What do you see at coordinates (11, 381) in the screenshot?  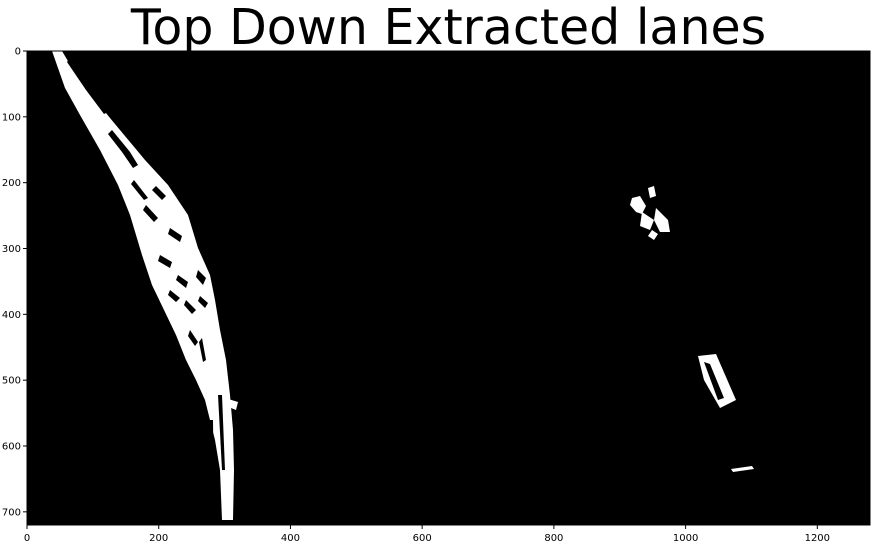 I see `y-tick-label: 500` at bounding box center [11, 381].